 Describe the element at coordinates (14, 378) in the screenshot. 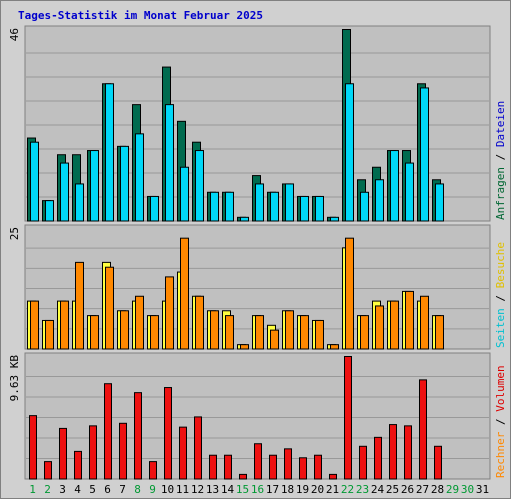

I see `y-max-label: 9.63 KB` at that location.